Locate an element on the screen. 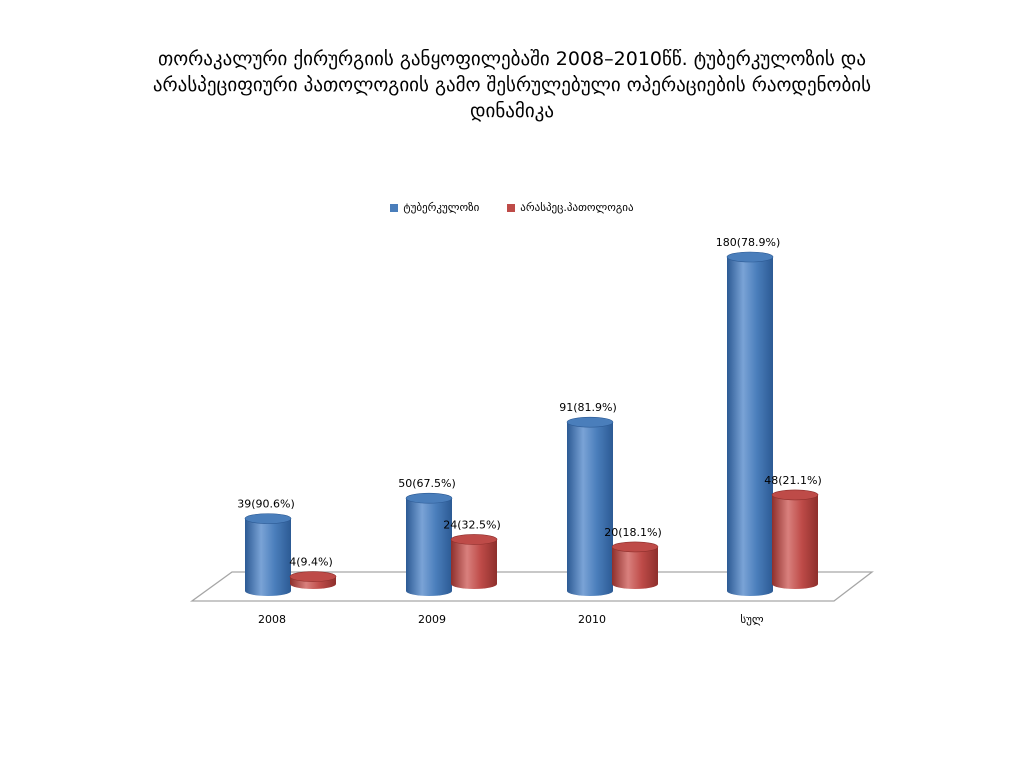 Image resolution: width=1024 pixels, height=768 pixels. x-tick-label: 2010 is located at coordinates (592, 619).